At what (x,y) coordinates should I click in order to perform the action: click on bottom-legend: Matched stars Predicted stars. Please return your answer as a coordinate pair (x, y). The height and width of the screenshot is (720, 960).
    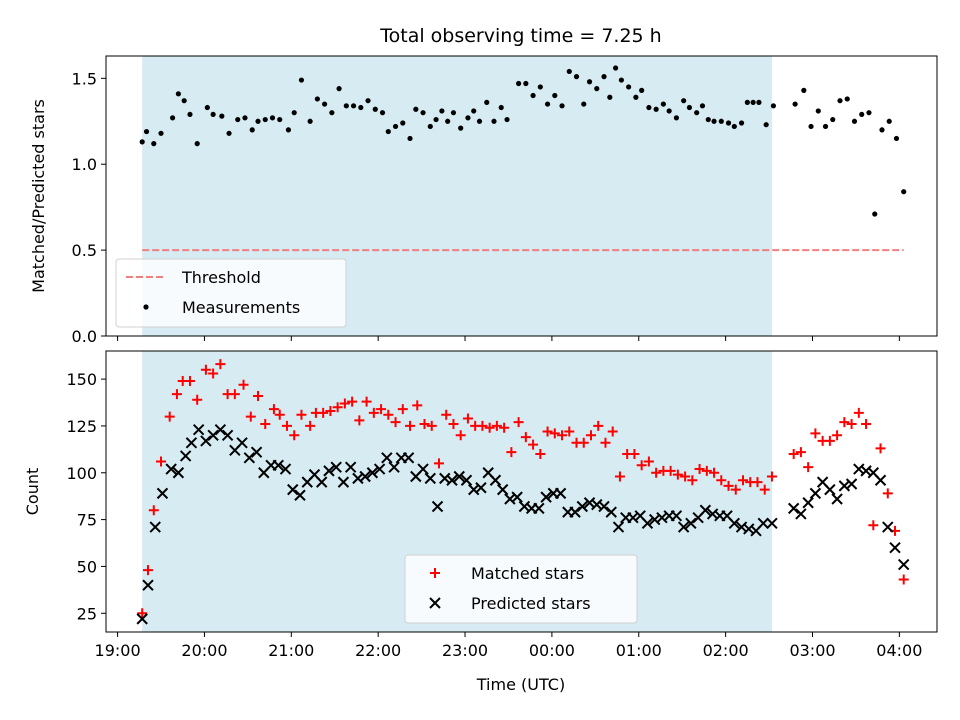
    Looking at the image, I should click on (521, 589).